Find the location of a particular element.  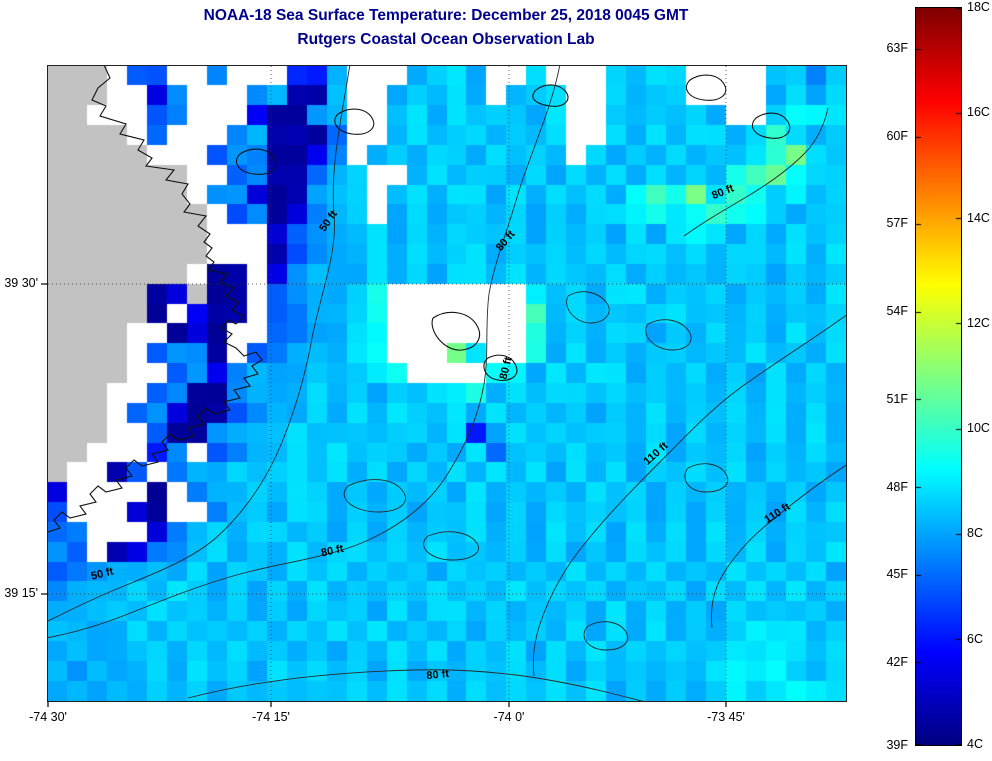

x-tick-label: -74 30' is located at coordinates (48, 717).